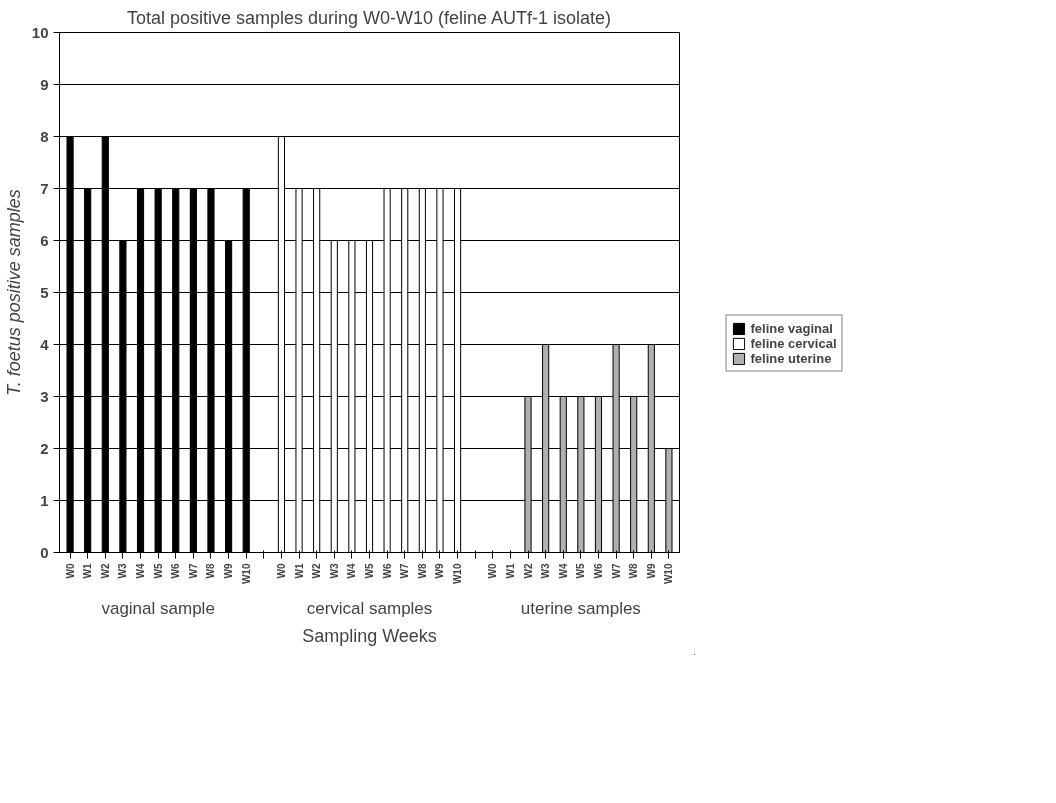  I want to click on y-tick-label: 6, so click(44, 240).